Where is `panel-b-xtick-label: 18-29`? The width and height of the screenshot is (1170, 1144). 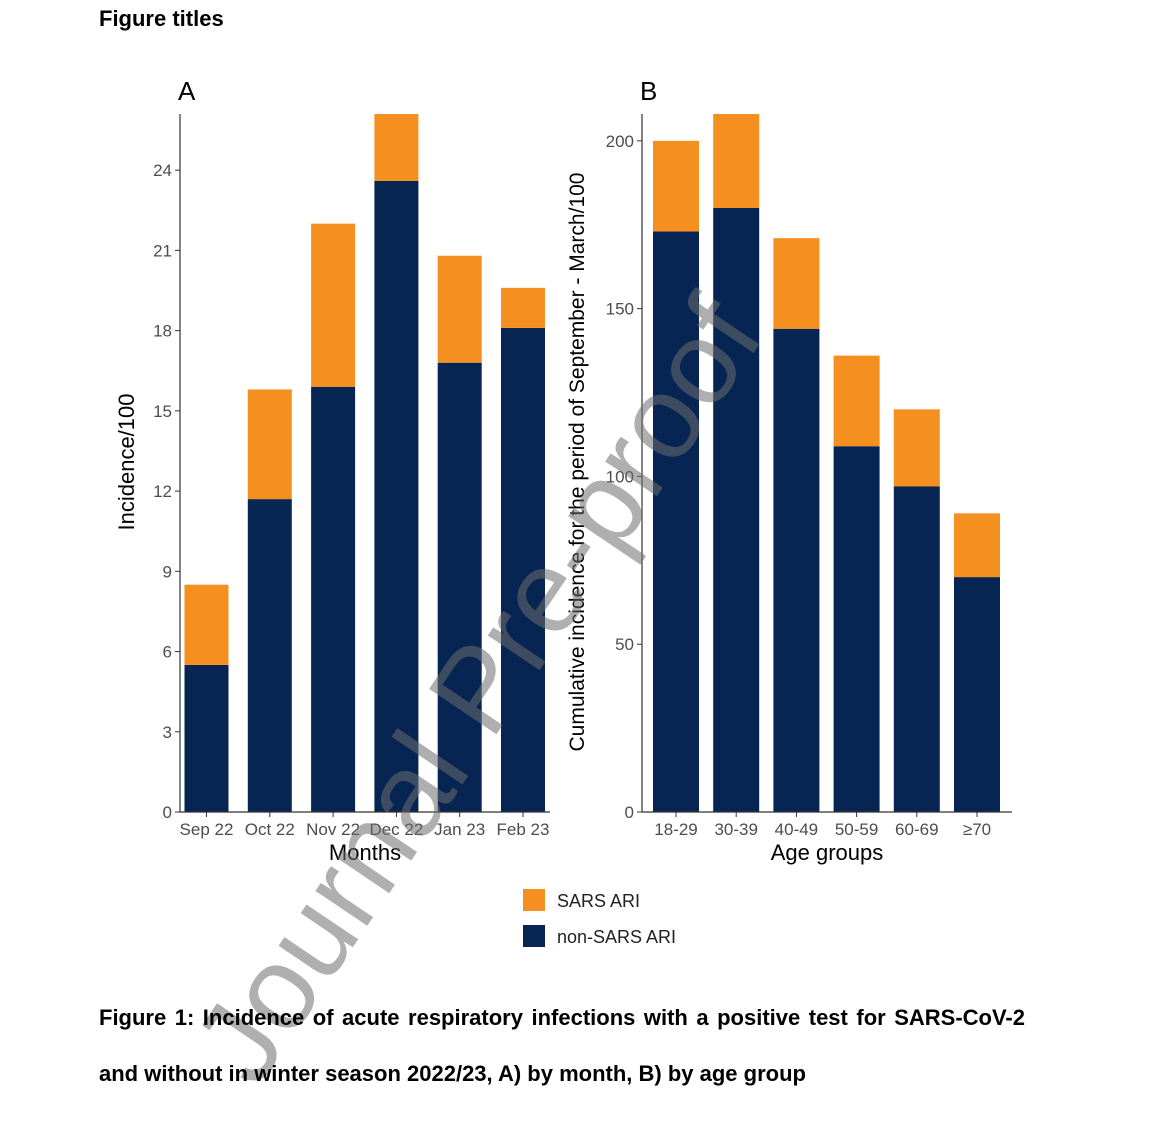
panel-b-xtick-label: 18-29 is located at coordinates (675, 829).